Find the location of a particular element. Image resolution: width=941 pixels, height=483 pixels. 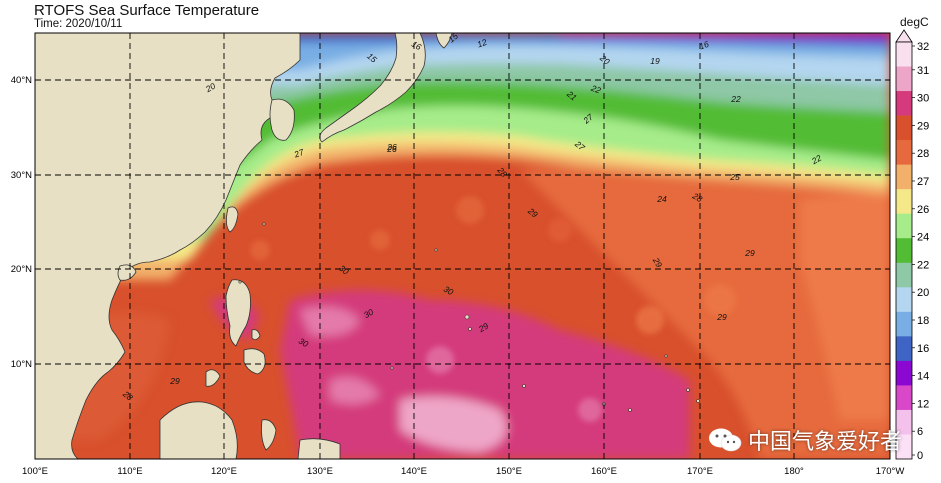

wechat-icon is located at coordinates (725, 440).